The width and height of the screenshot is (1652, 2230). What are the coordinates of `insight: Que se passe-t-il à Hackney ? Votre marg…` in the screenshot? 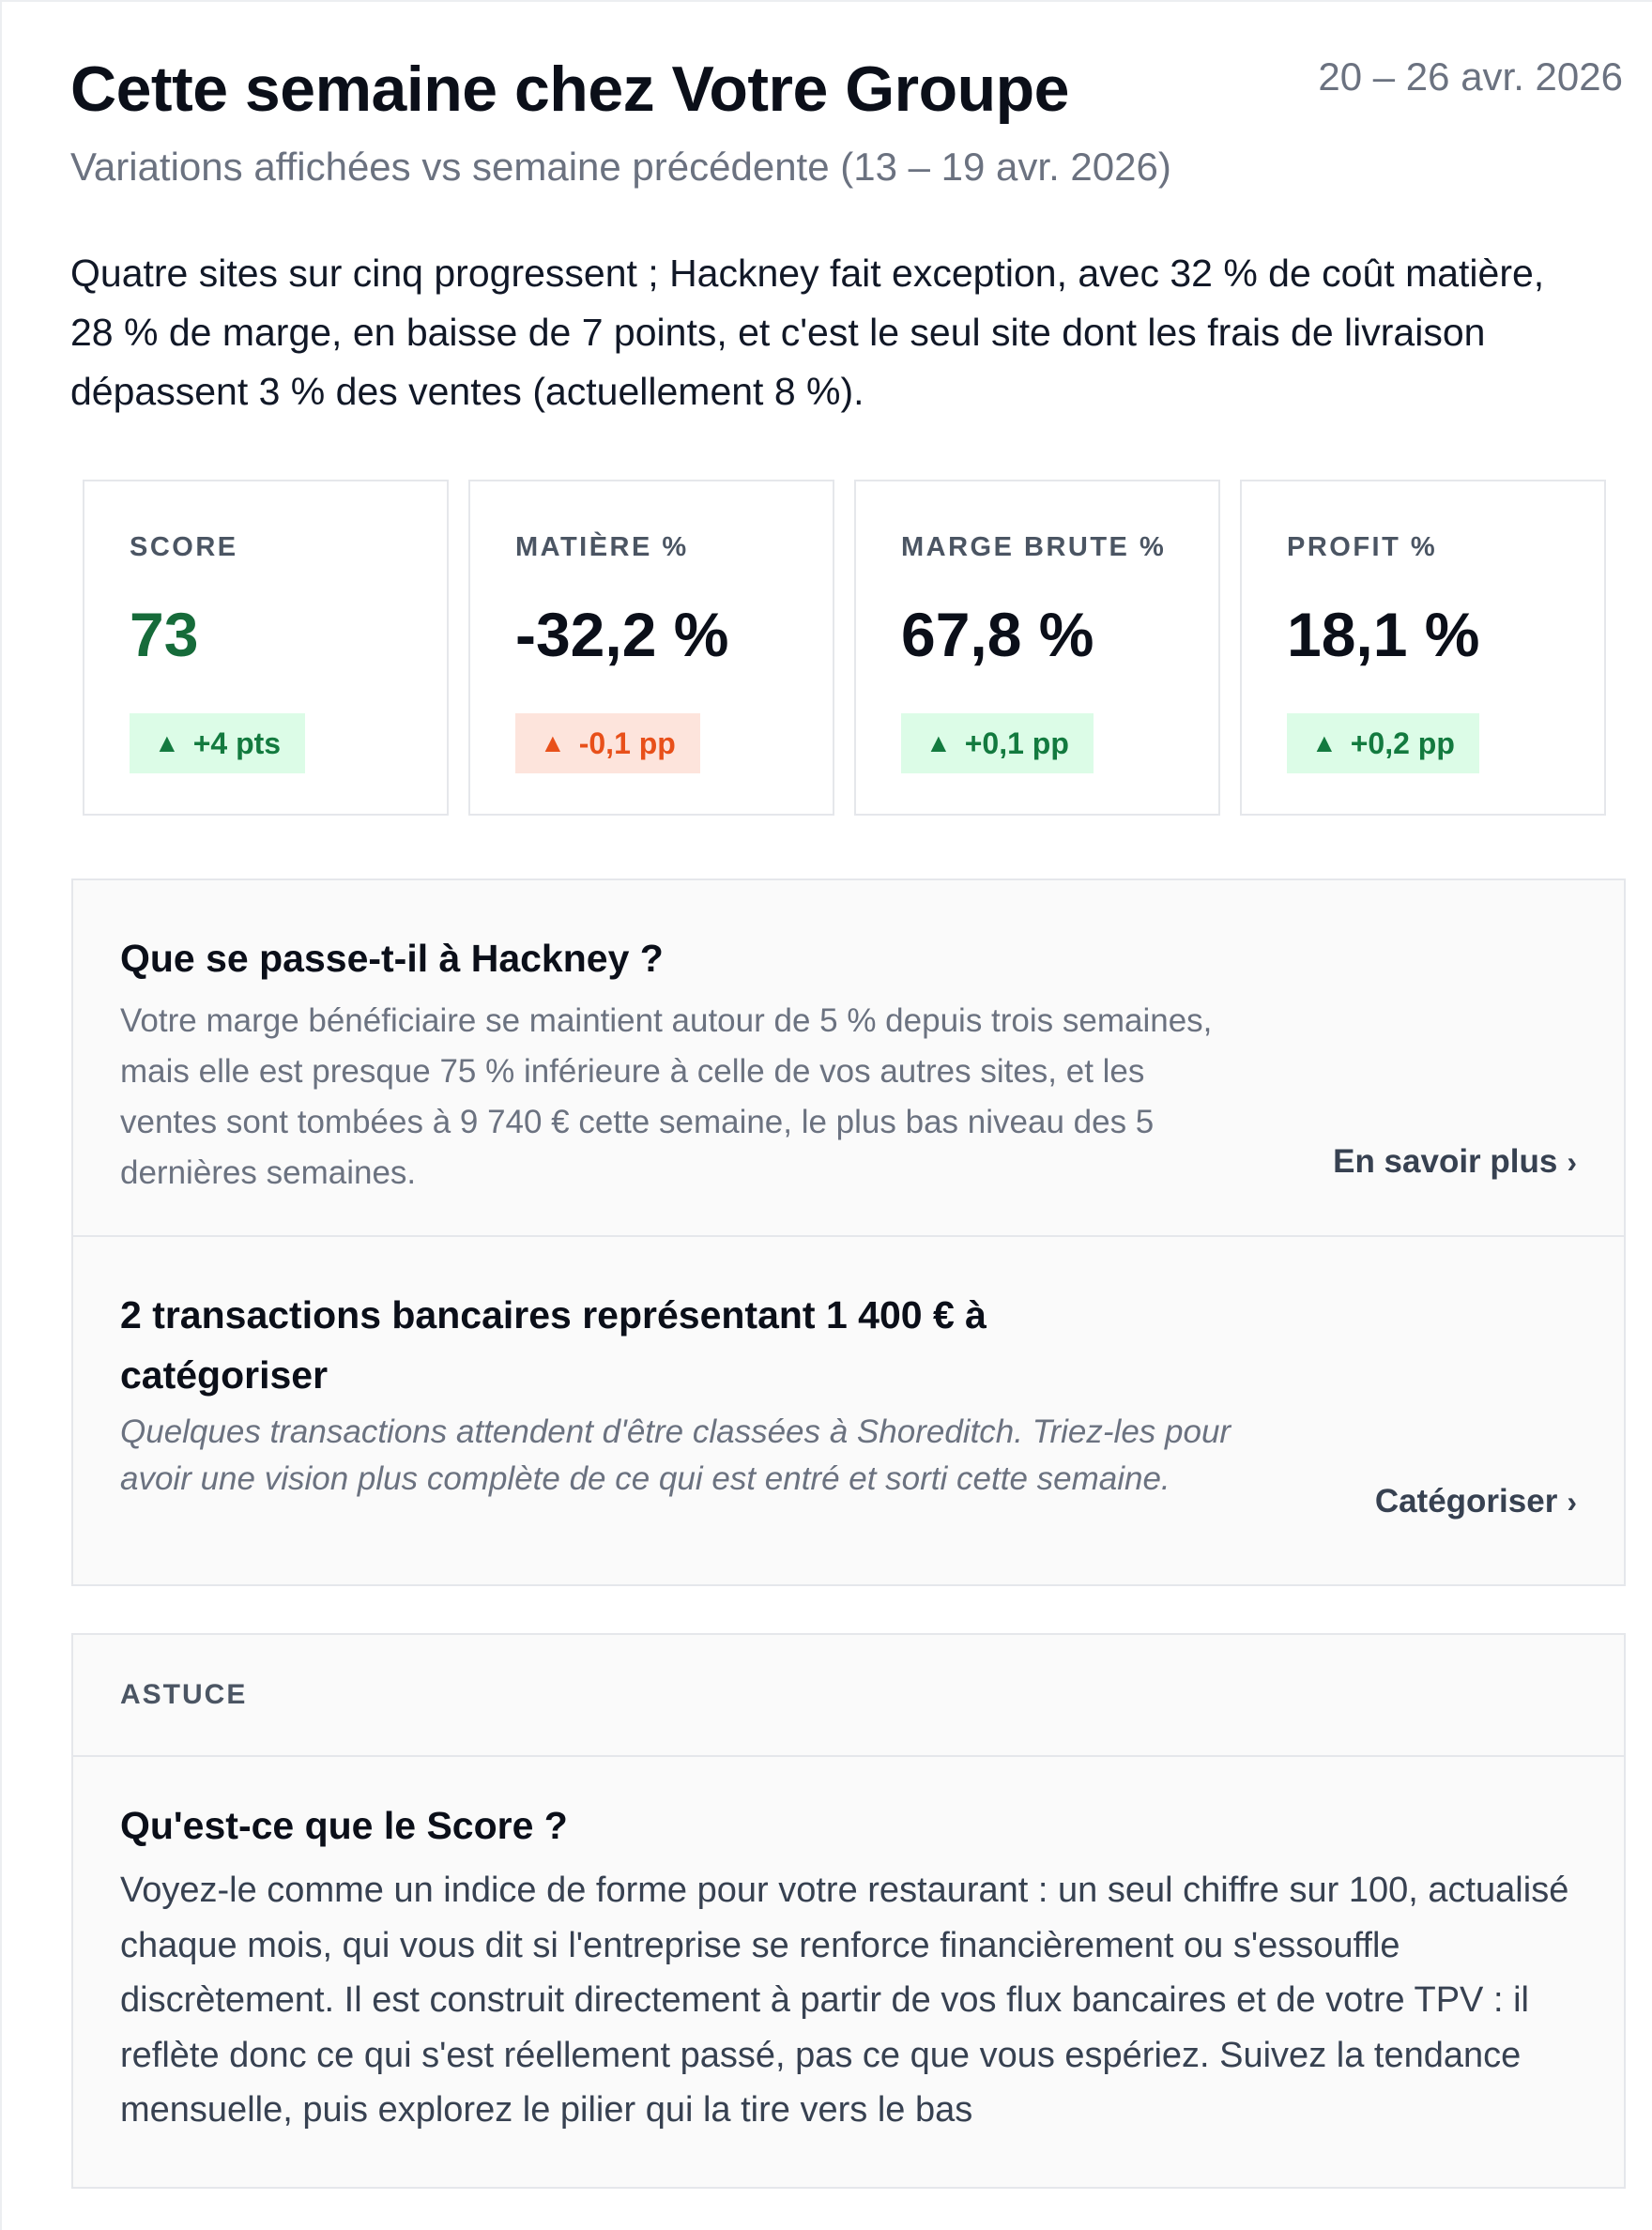 It's located at (848, 1058).